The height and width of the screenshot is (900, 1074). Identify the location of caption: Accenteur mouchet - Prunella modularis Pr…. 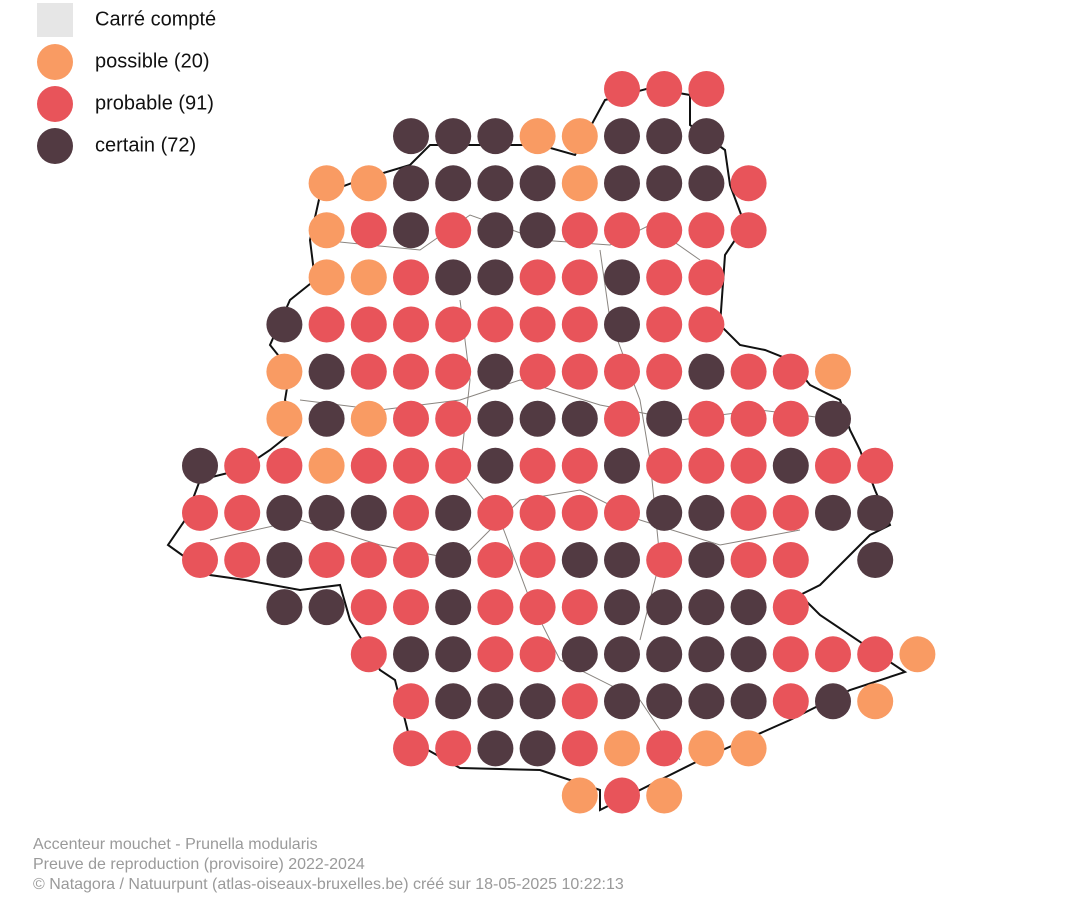
(328, 864).